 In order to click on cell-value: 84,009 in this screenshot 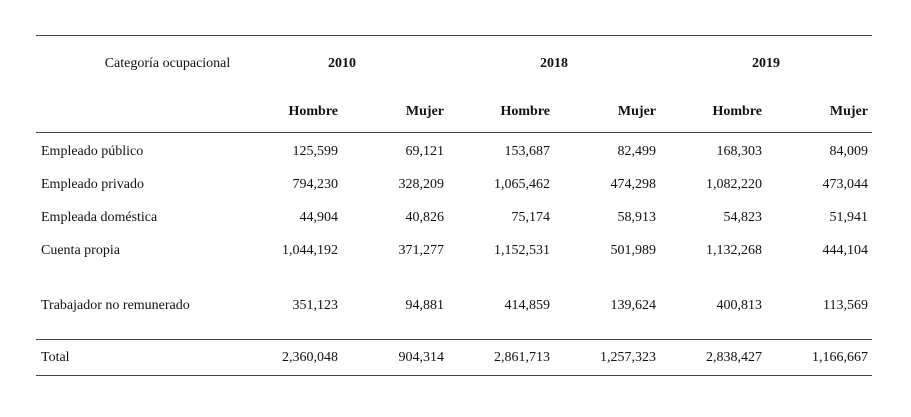, I will do `click(849, 151)`.